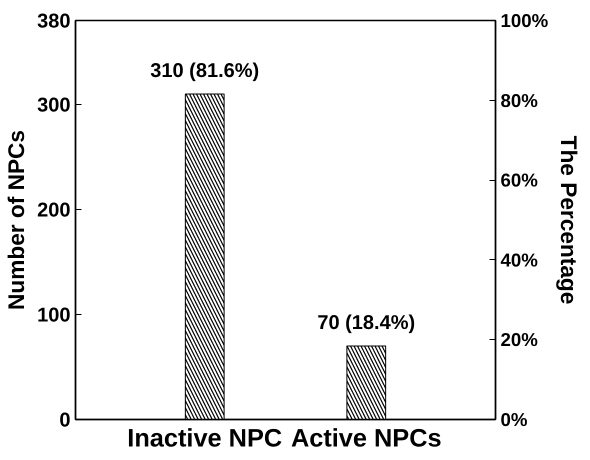  What do you see at coordinates (204, 438) in the screenshot?
I see `x-tick-label: Inactive NPC` at bounding box center [204, 438].